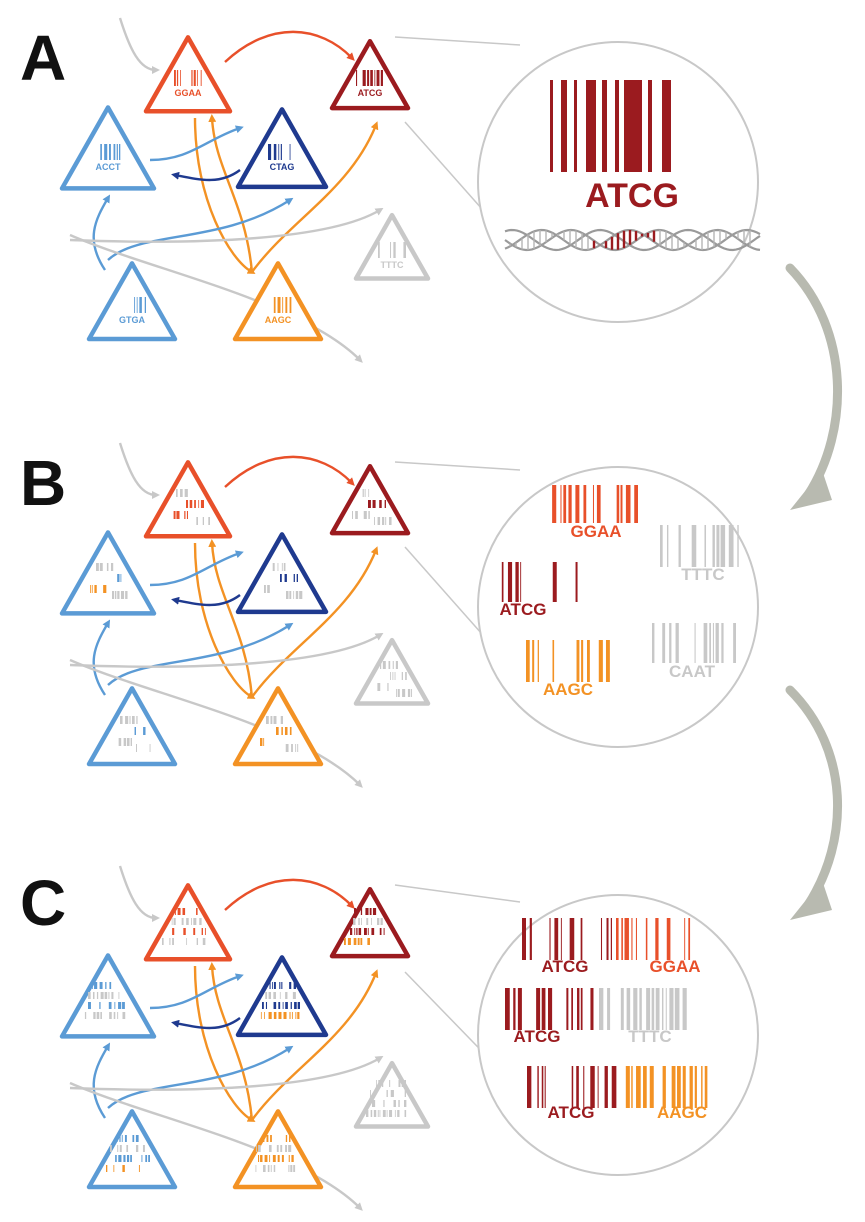  Describe the element at coordinates (596, 1017) in the screenshot. I see `zoom-c-row: ATCG TTTC` at that location.